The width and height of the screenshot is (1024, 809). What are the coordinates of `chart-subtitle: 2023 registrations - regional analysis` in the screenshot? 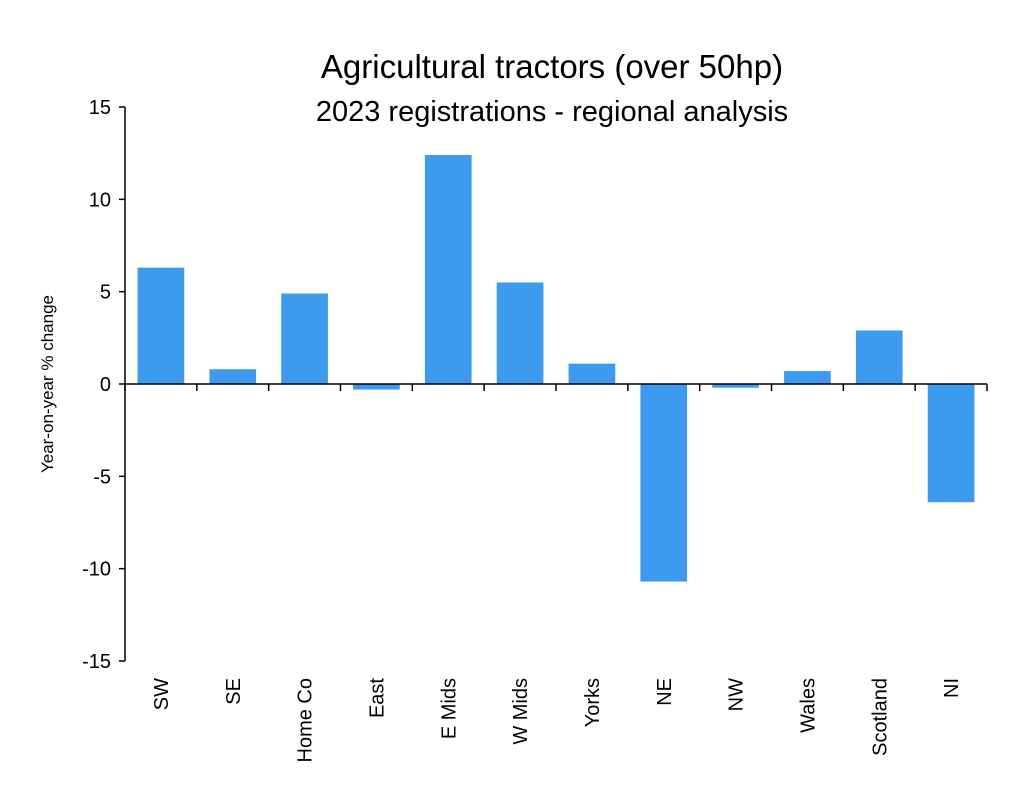 It's located at (552, 112).